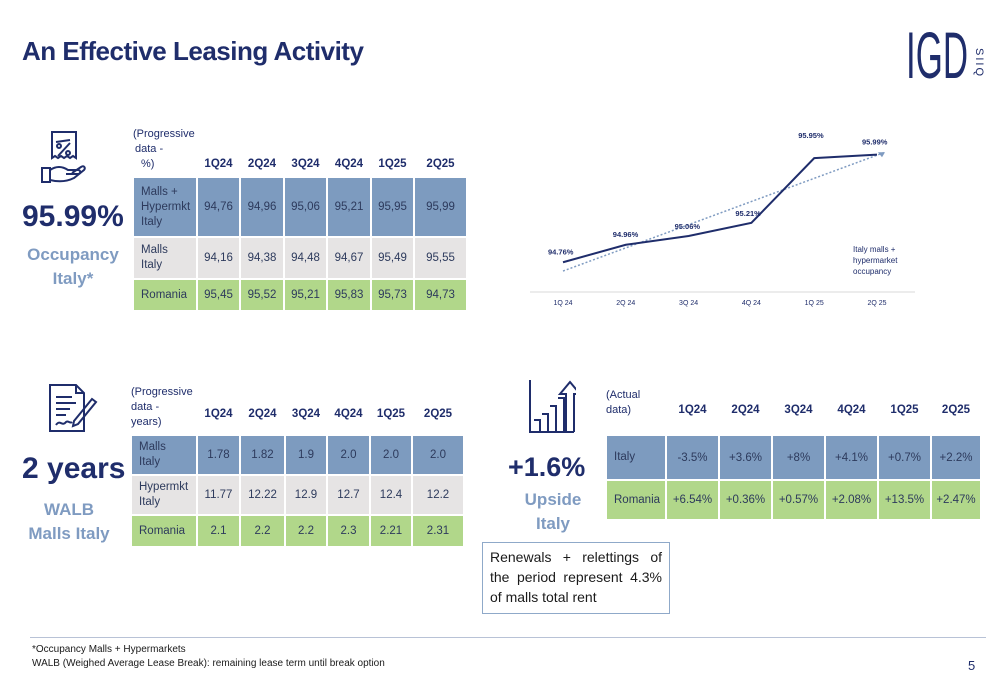 This screenshot has width=1000, height=685. Describe the element at coordinates (547, 467) in the screenshot. I see `upside-value: +1.6%` at that location.